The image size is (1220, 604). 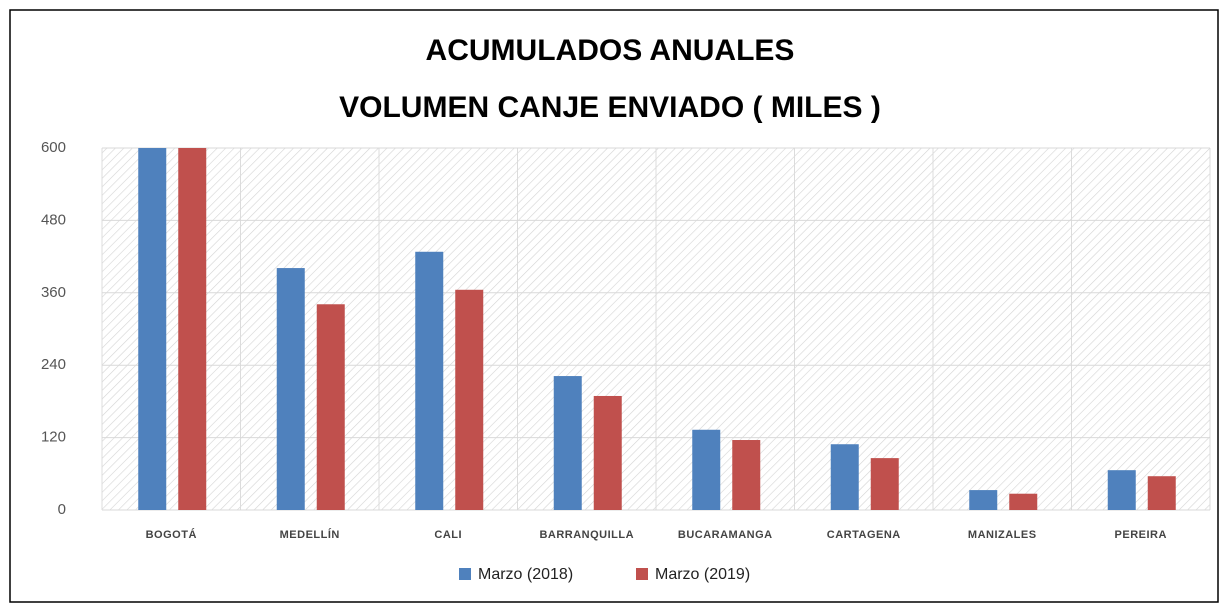 What do you see at coordinates (586, 535) in the screenshot?
I see `x-tick-label: BARRANQUILLA` at bounding box center [586, 535].